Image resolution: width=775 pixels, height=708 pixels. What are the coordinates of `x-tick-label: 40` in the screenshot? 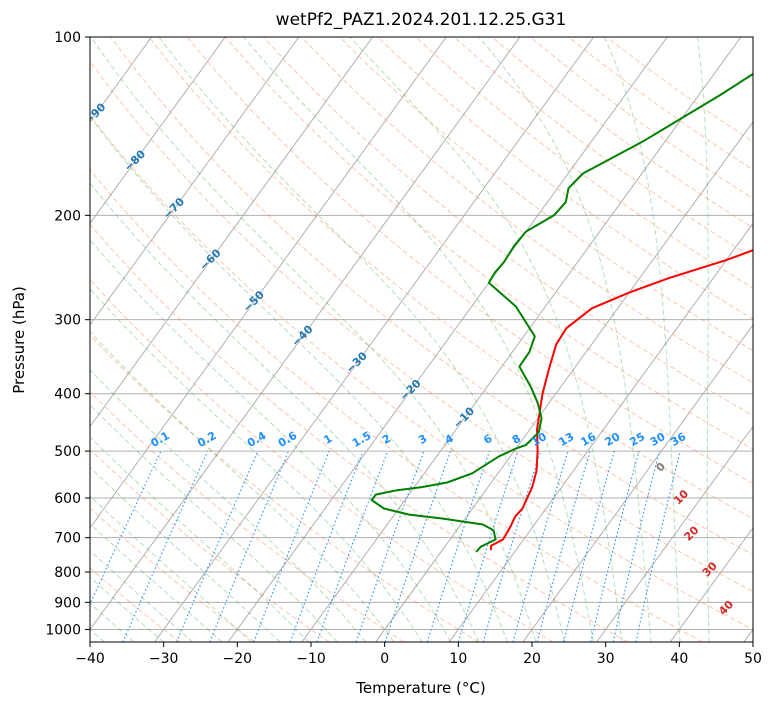 It's located at (679, 659).